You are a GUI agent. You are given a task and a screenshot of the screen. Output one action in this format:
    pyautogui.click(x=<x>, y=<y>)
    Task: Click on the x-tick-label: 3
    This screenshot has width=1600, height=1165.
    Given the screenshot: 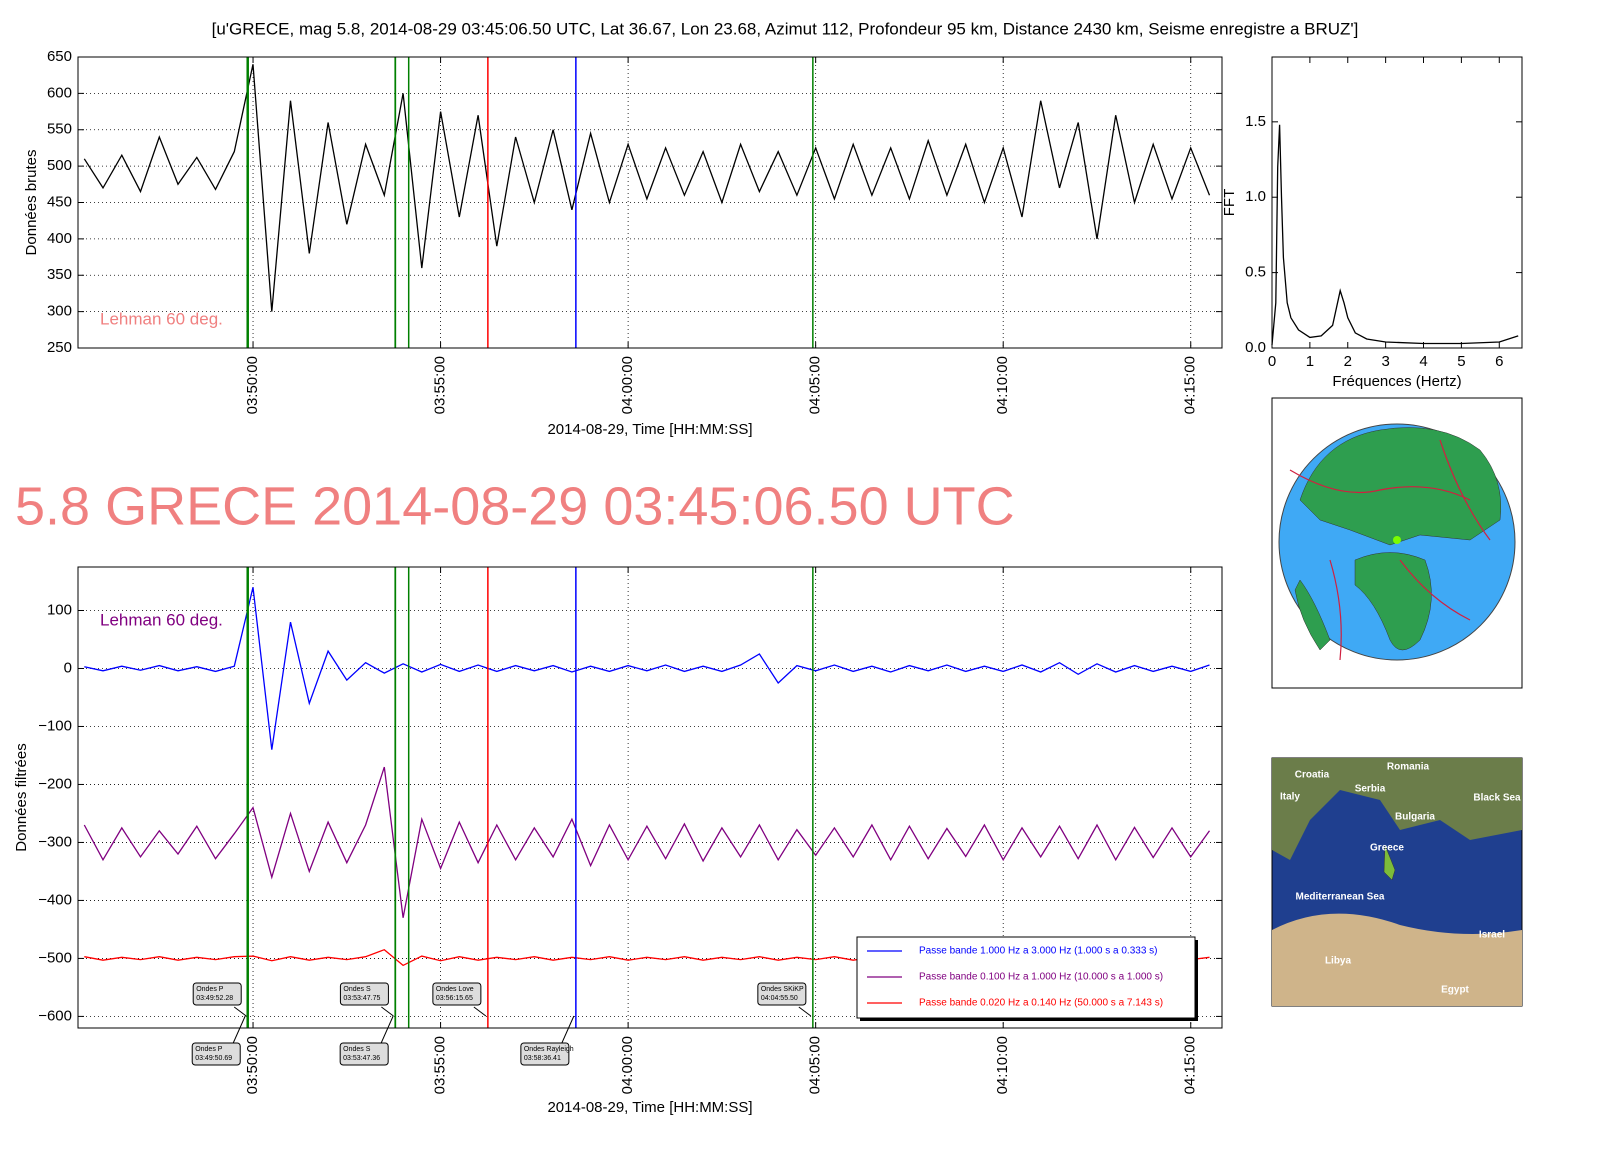 What is the action you would take?
    pyautogui.click(x=1385, y=361)
    